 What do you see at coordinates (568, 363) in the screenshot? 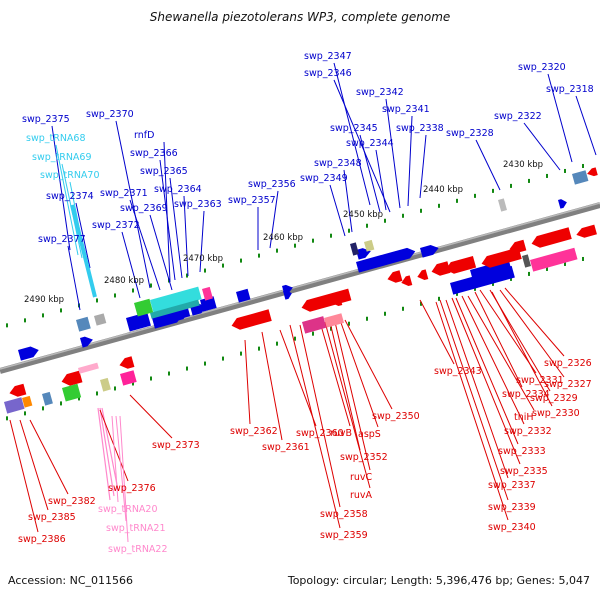
I see `gene-label: swp_2326` at bounding box center [568, 363].